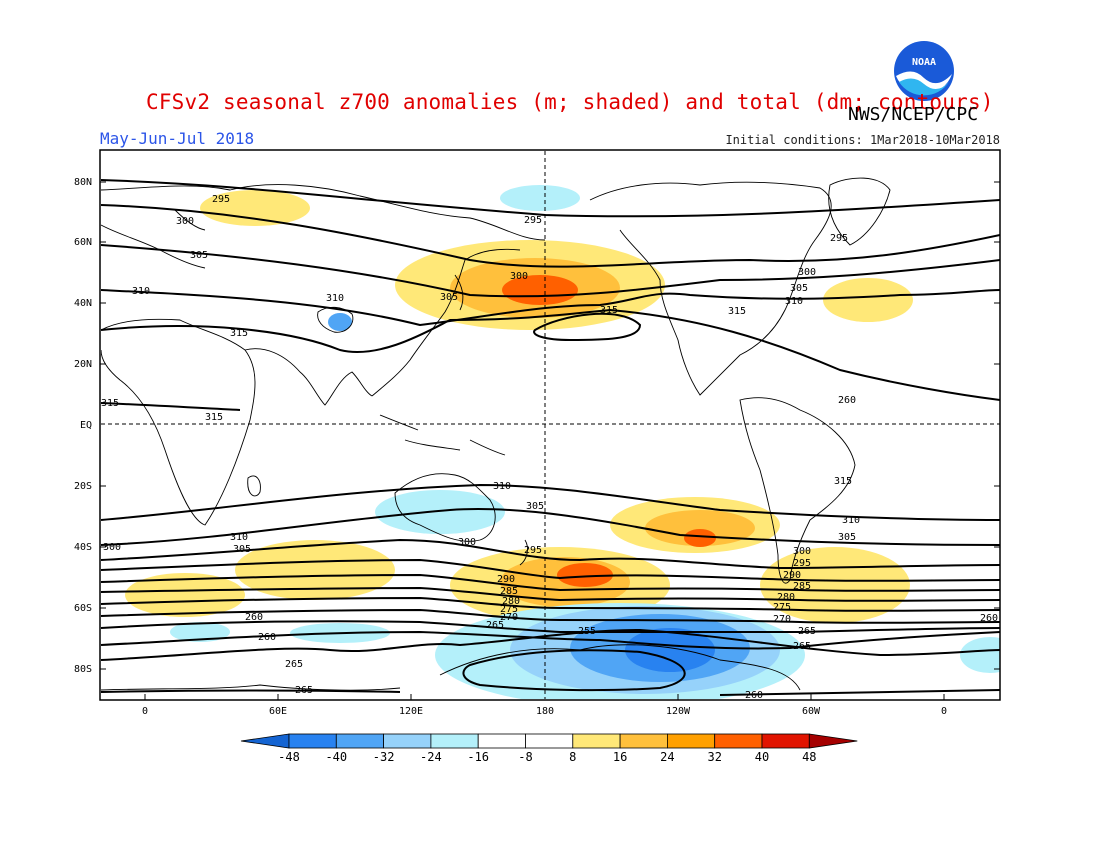 The image size is (1100, 850). What do you see at coordinates (667, 757) in the screenshot?
I see `colorbar-tick-label: 24` at bounding box center [667, 757].